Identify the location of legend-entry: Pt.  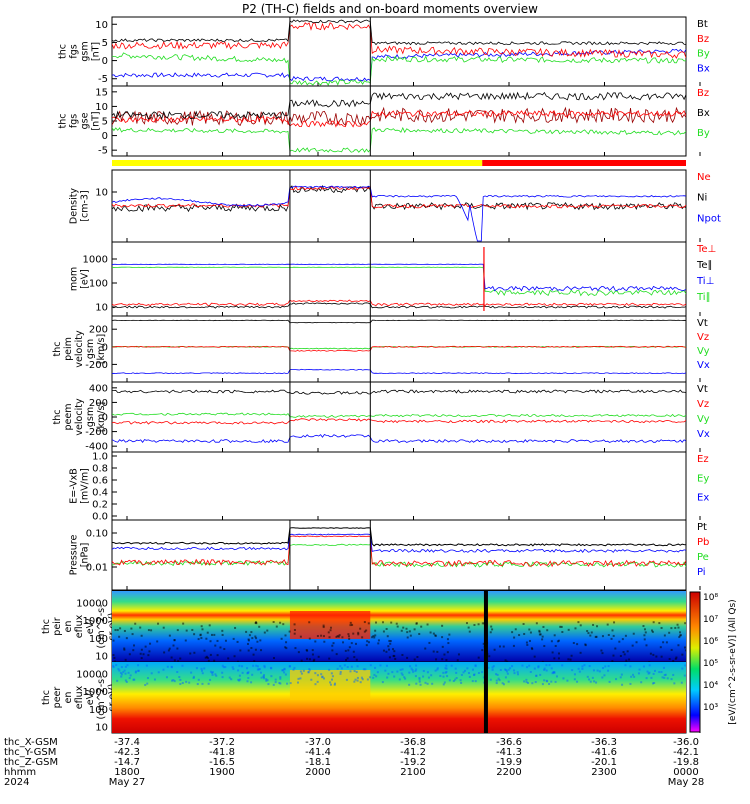
(702, 527).